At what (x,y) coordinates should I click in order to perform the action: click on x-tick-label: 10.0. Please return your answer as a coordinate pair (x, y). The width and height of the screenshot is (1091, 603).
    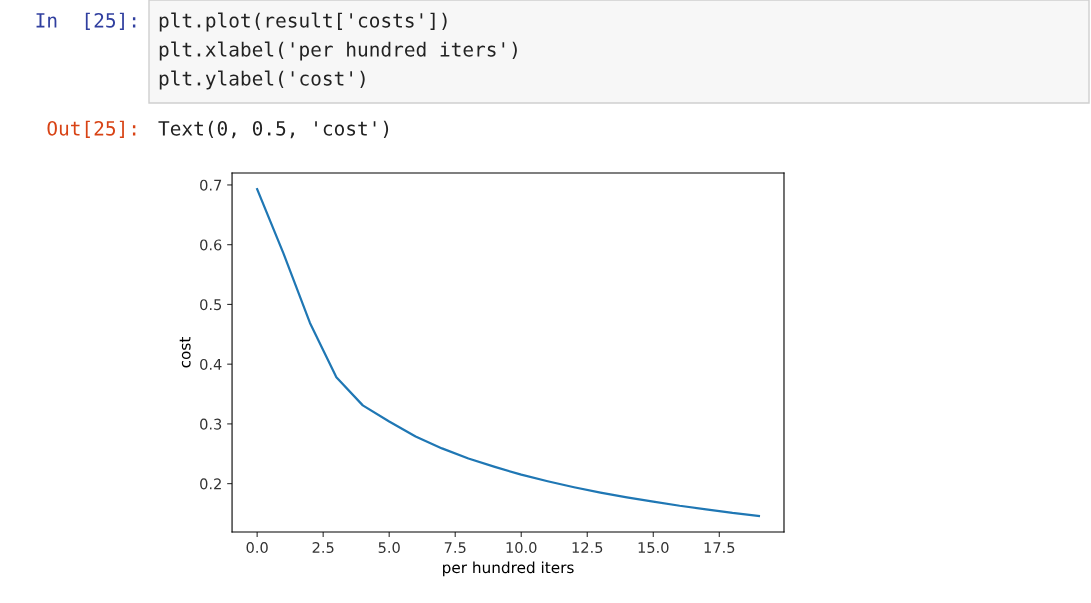
    Looking at the image, I should click on (521, 548).